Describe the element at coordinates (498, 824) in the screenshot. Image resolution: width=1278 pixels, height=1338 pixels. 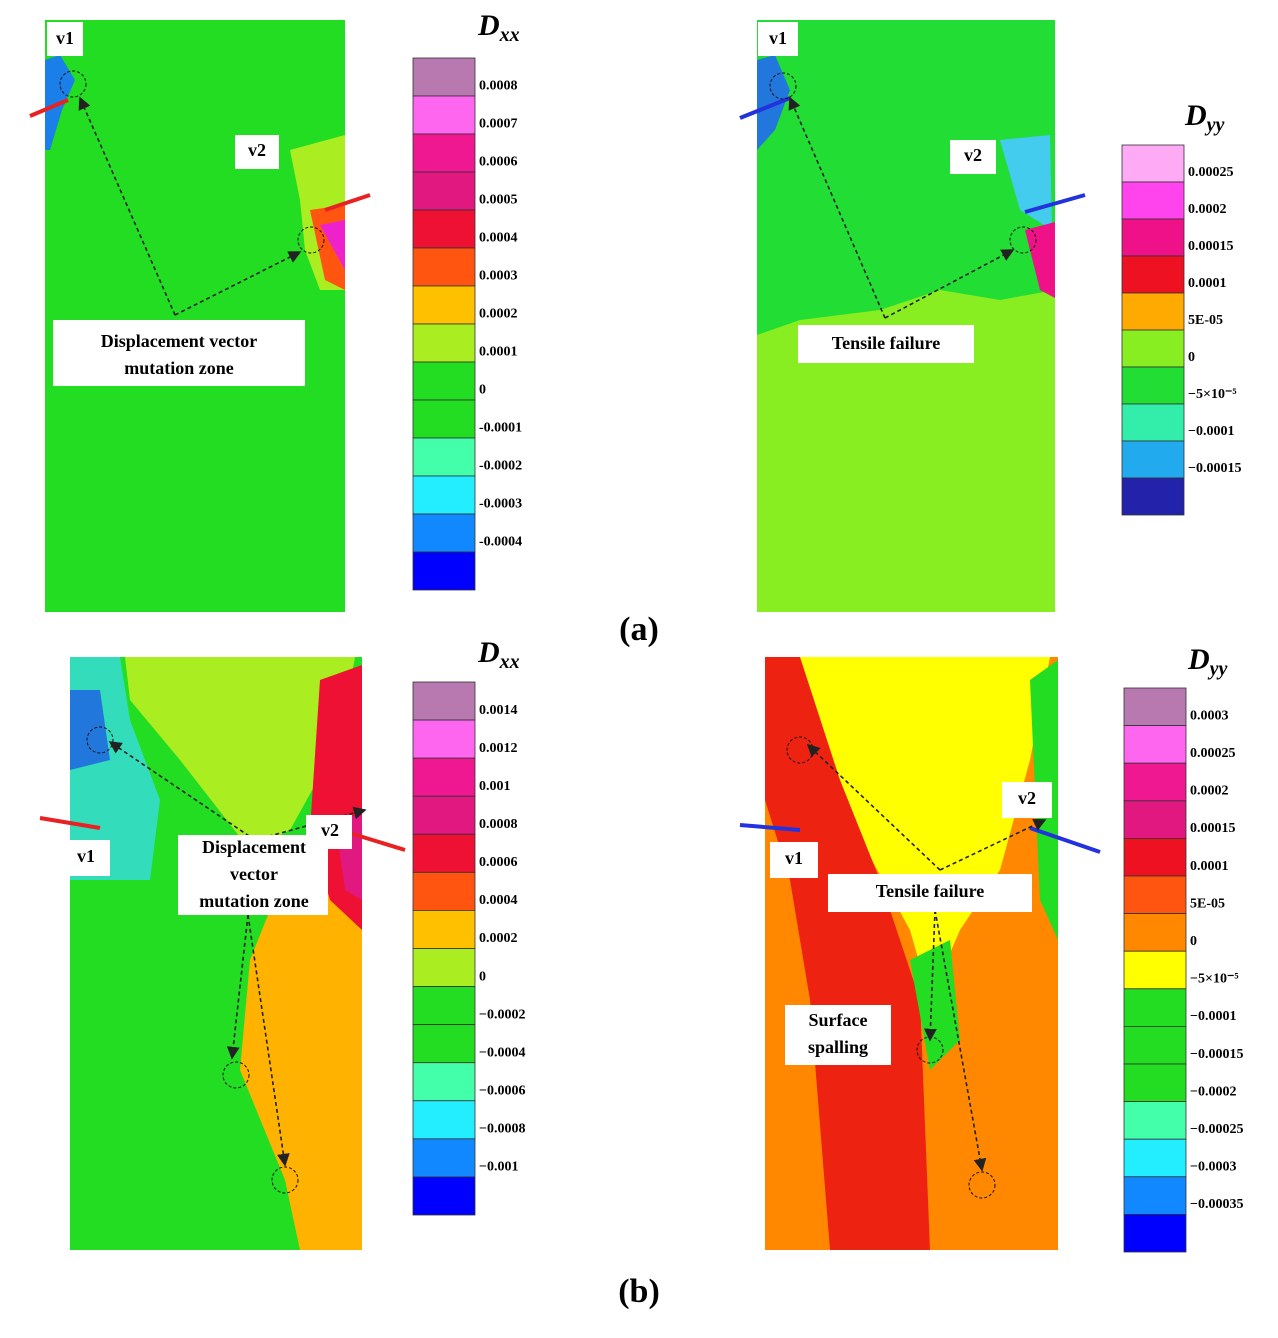
I see `colorbar-label: 0.0008` at that location.